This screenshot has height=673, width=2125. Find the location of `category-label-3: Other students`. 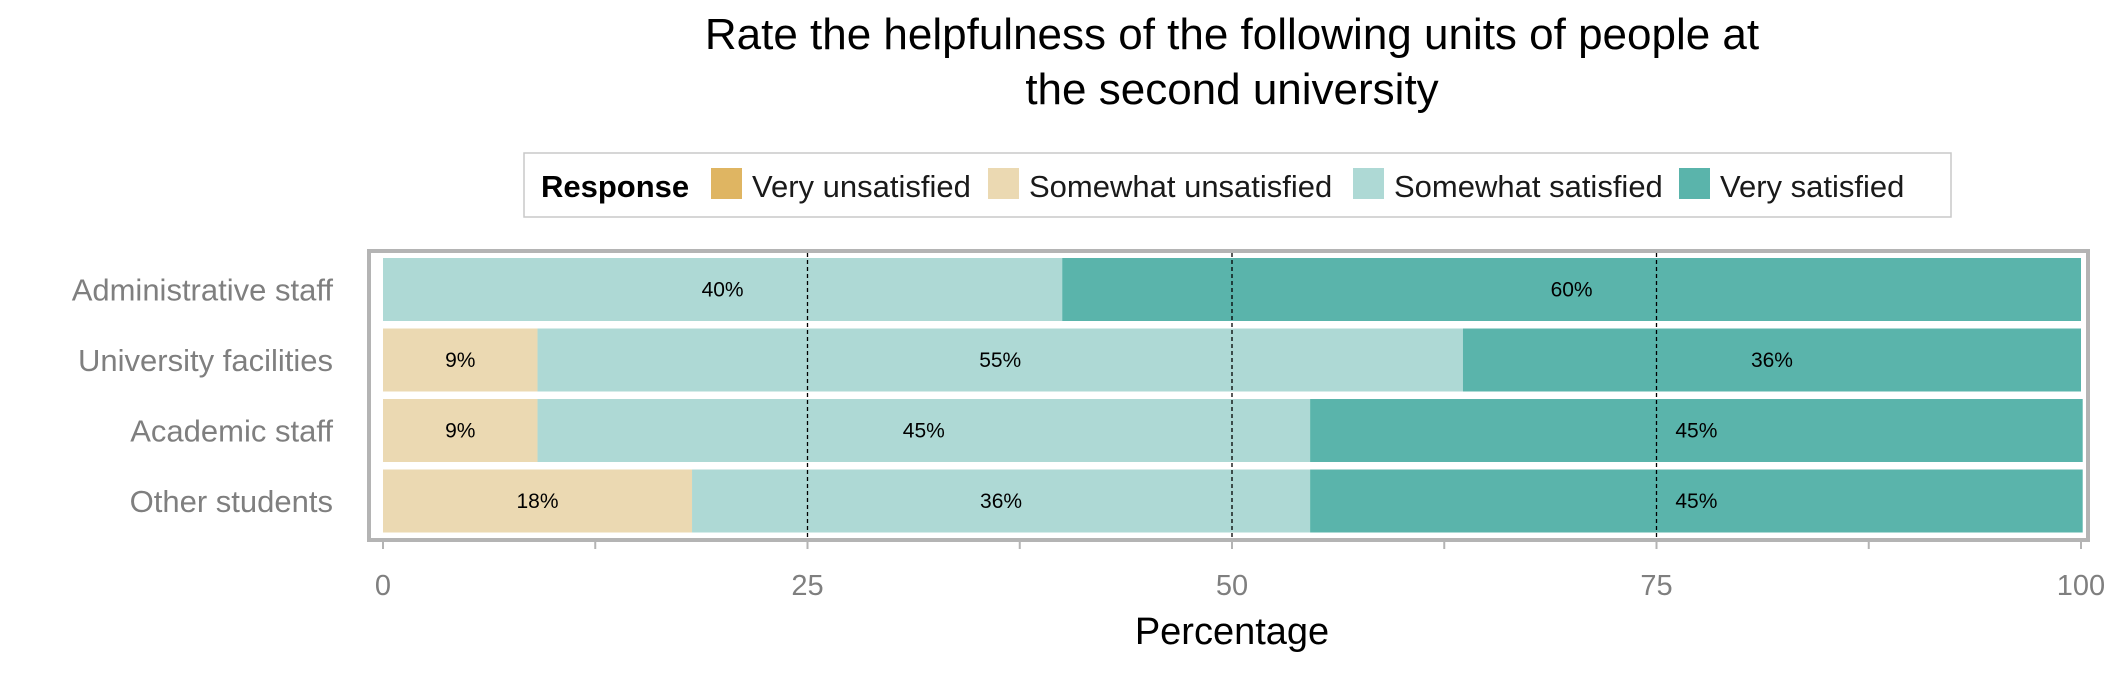

category-label-3: Other students is located at coordinates (231, 501).